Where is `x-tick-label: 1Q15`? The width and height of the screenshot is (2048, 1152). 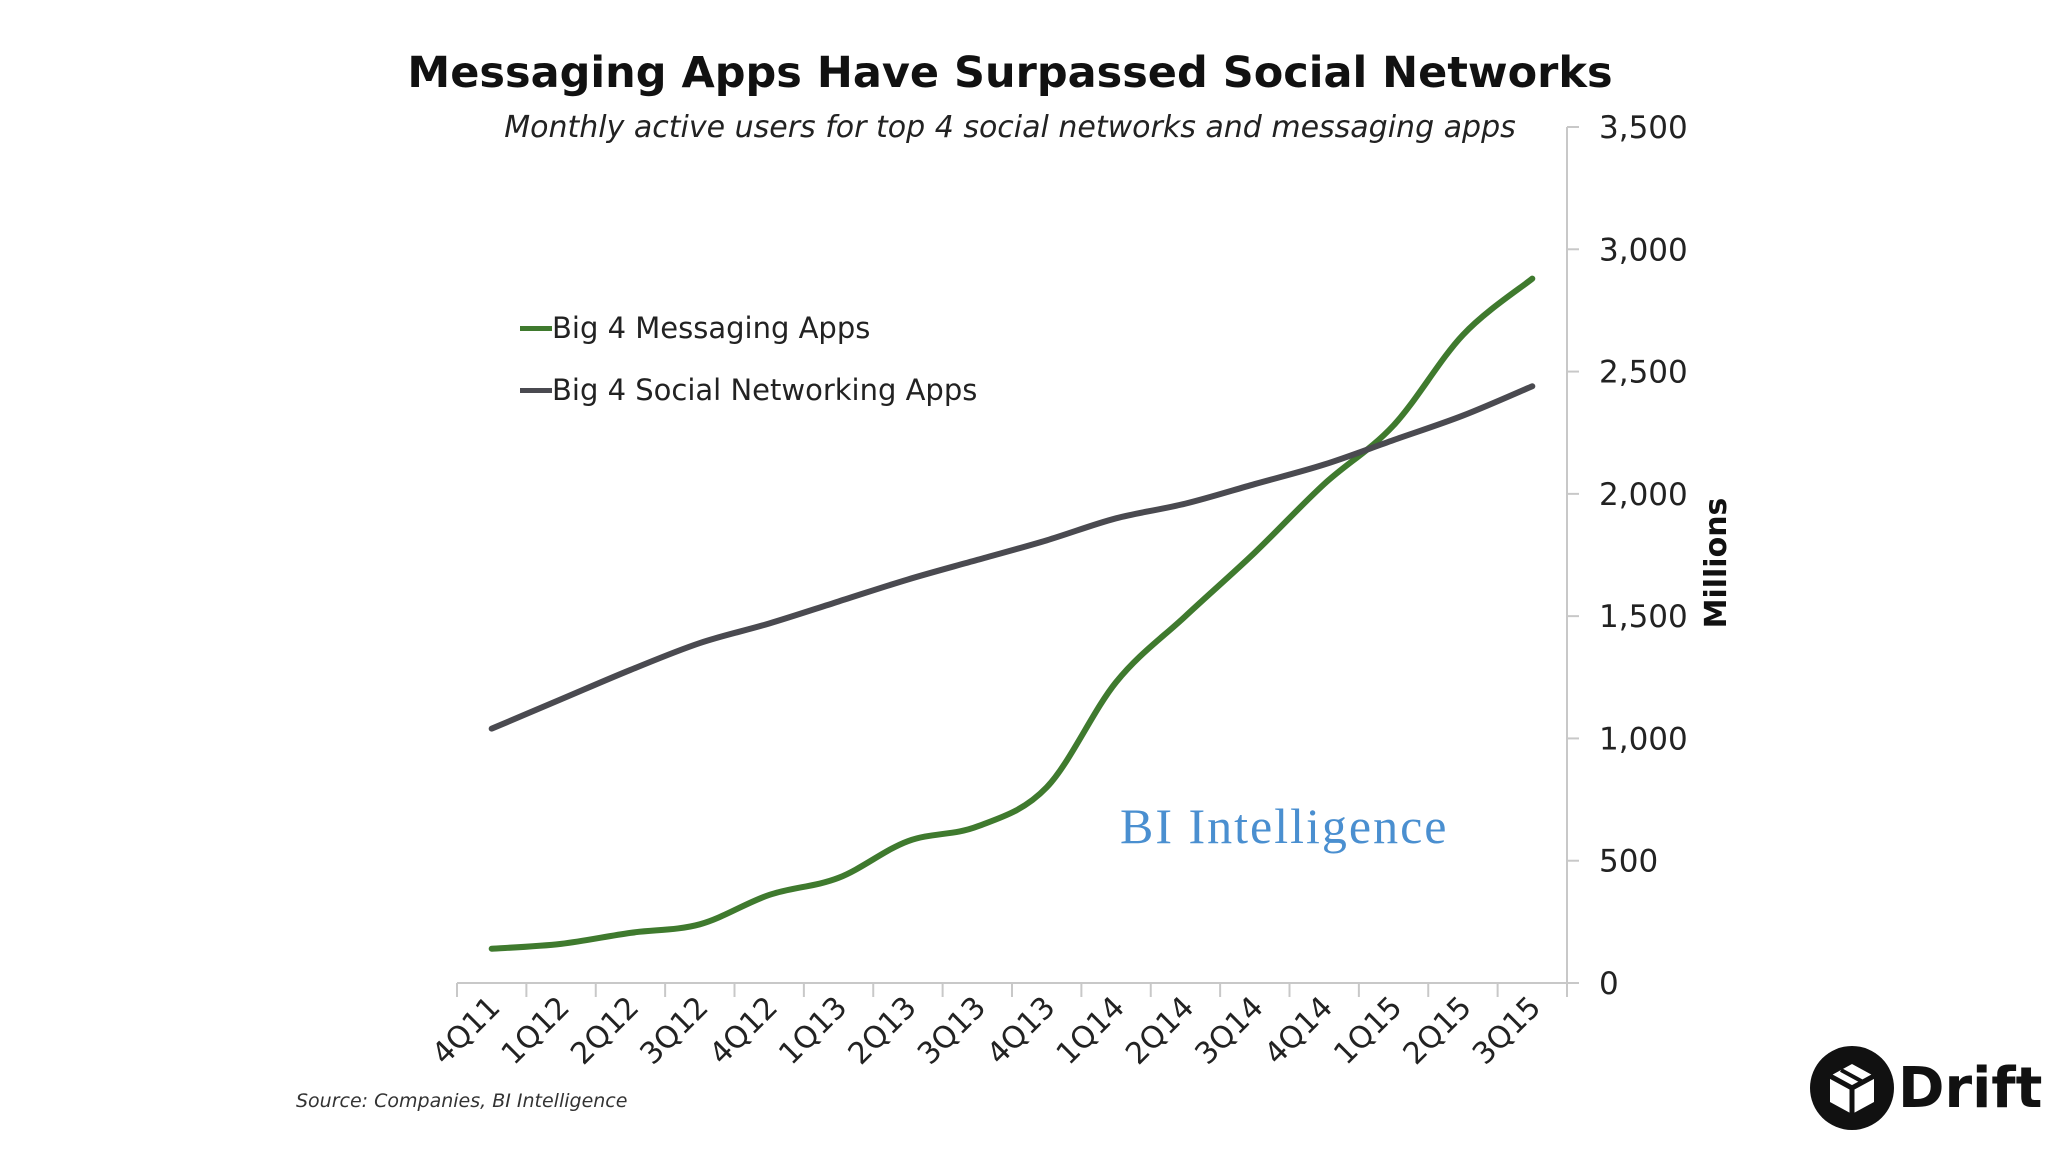
x-tick-label: 1Q15 is located at coordinates (1368, 1031).